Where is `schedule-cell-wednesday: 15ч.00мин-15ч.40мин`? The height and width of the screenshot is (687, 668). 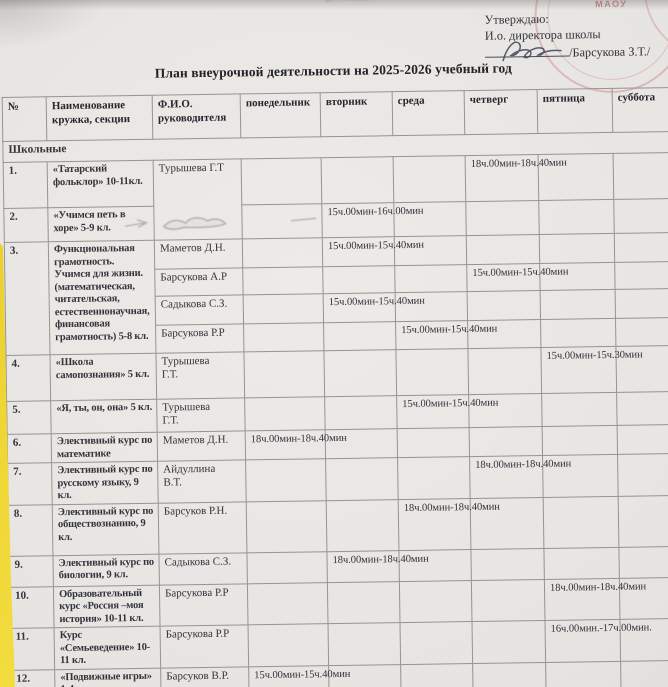 schedule-cell-wednesday: 15ч.00мин-15ч.40мин is located at coordinates (447, 411).